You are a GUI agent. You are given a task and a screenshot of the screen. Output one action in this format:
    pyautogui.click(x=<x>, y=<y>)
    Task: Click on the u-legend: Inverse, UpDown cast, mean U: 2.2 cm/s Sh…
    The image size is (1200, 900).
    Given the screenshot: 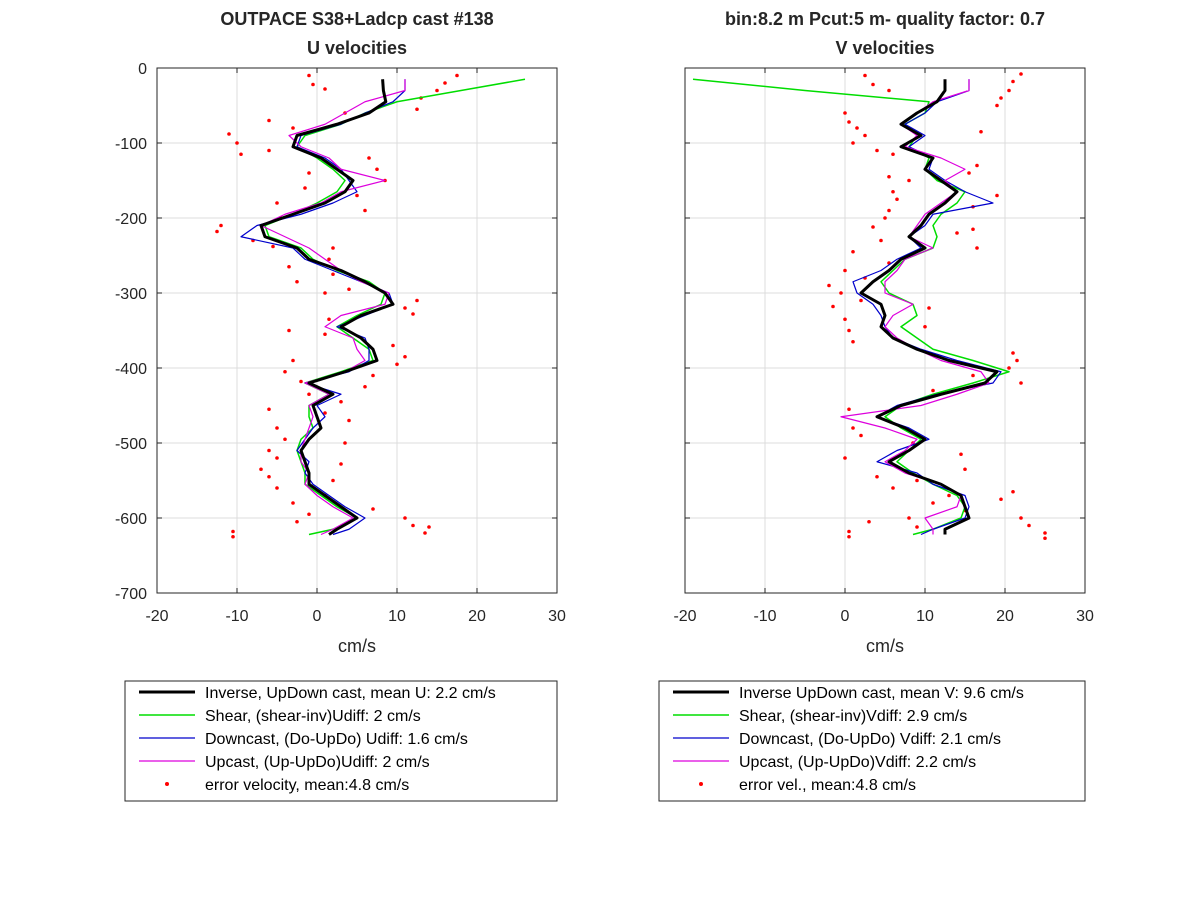 What is the action you would take?
    pyautogui.click(x=341, y=741)
    